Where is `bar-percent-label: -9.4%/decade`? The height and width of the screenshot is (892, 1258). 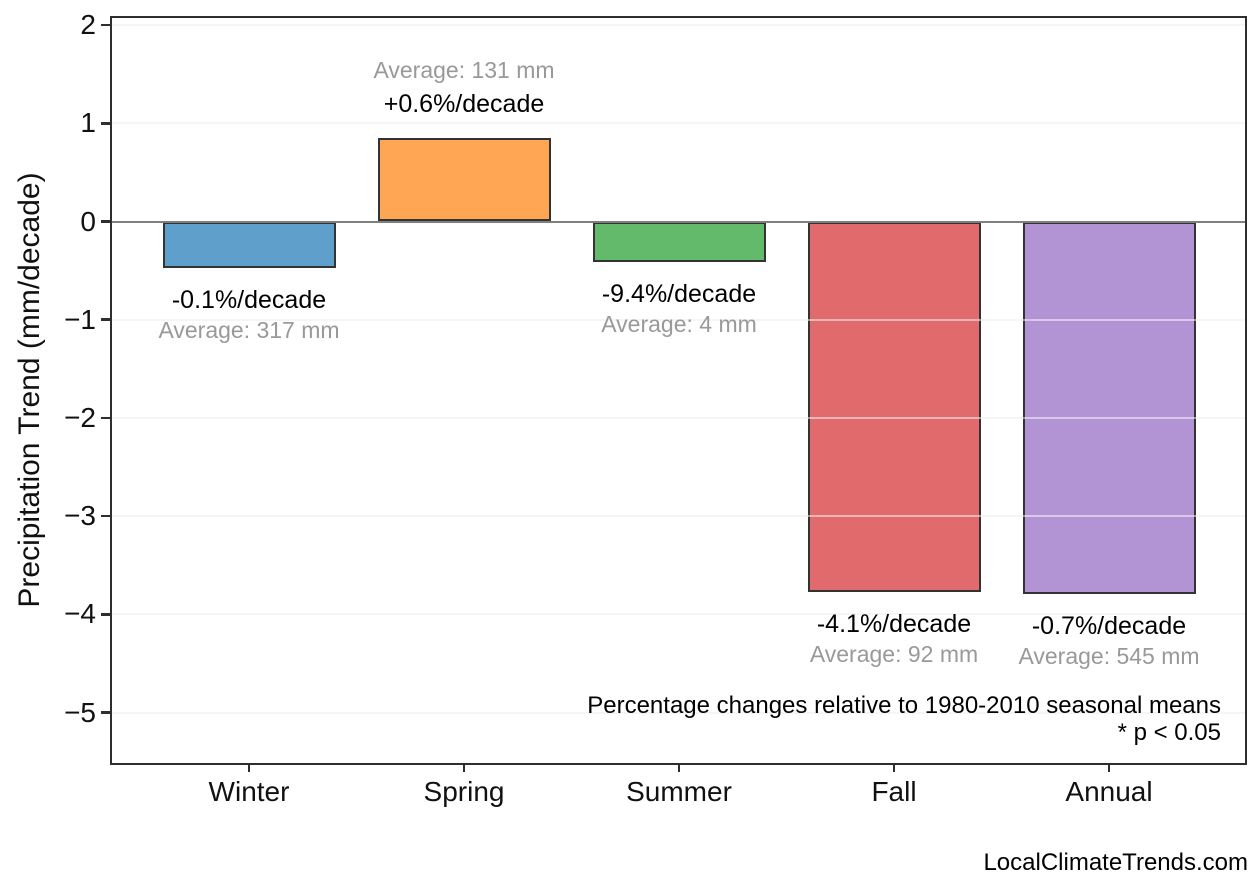 bar-percent-label: -9.4%/decade is located at coordinates (679, 293).